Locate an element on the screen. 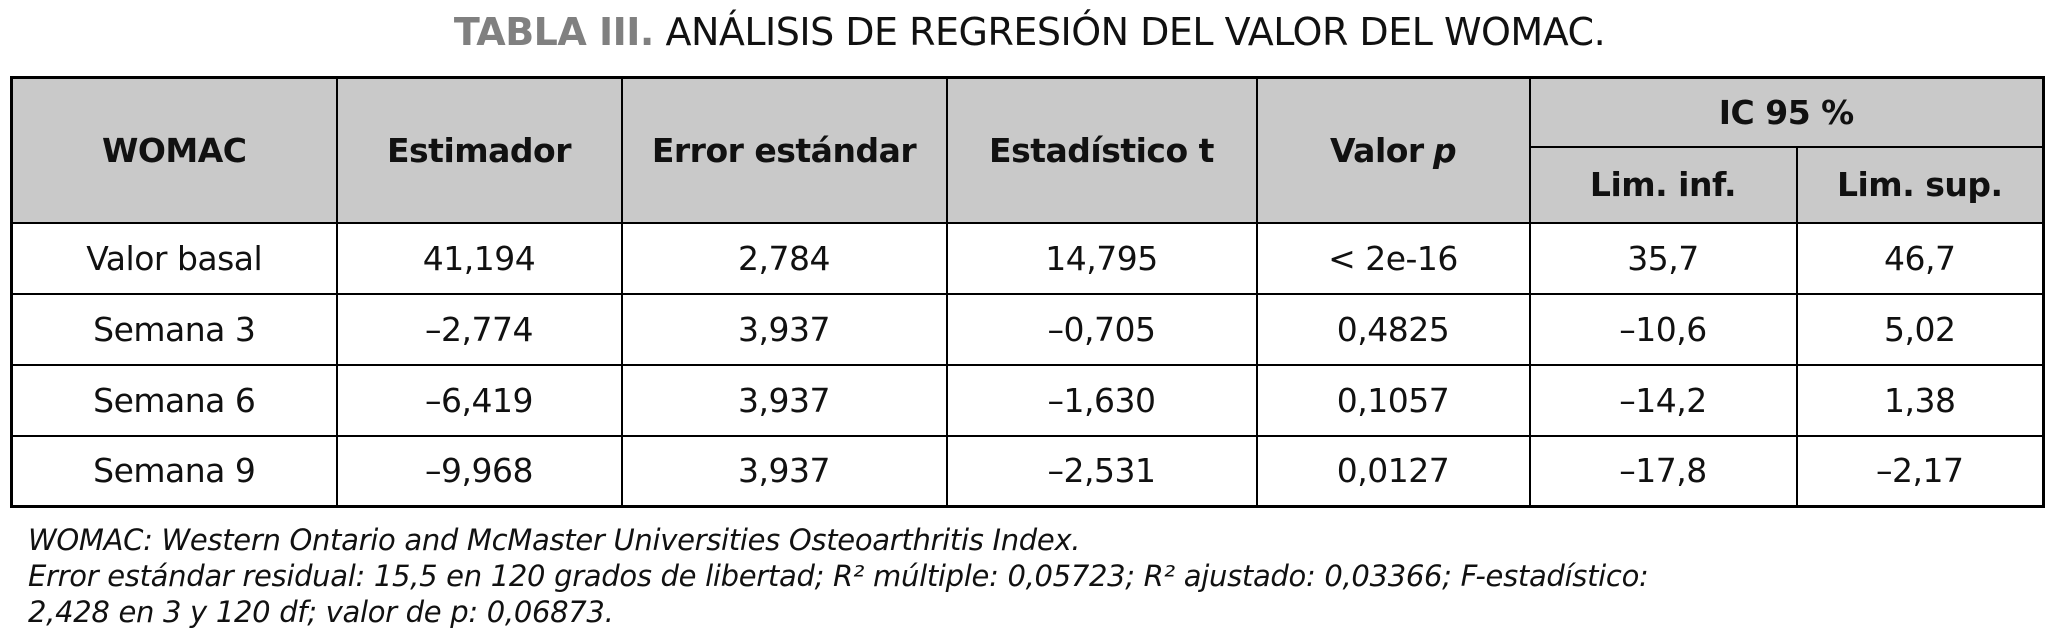 The height and width of the screenshot is (640, 2059). col-header-valor-p: Valor p is located at coordinates (1393, 150).